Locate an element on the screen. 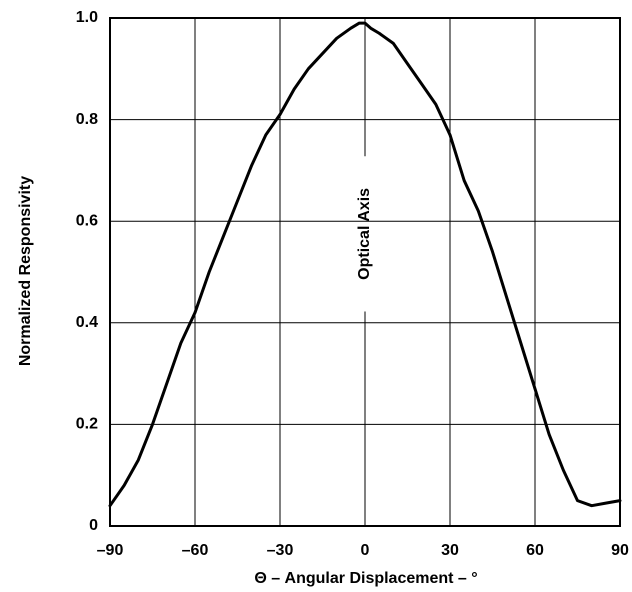  optical-axis-label: Optical Axis is located at coordinates (364, 234).